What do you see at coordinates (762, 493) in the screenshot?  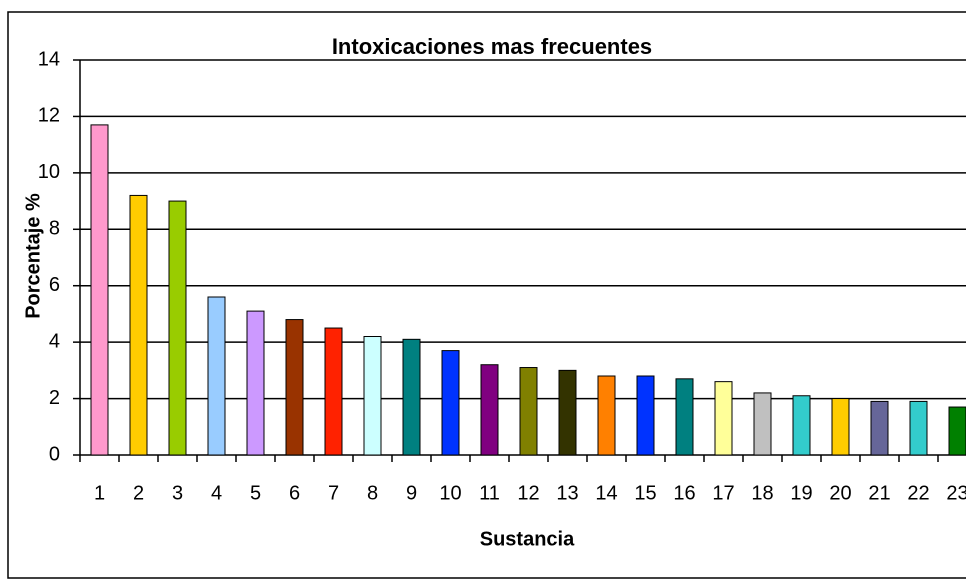 I see `x-tick-label: 18` at bounding box center [762, 493].